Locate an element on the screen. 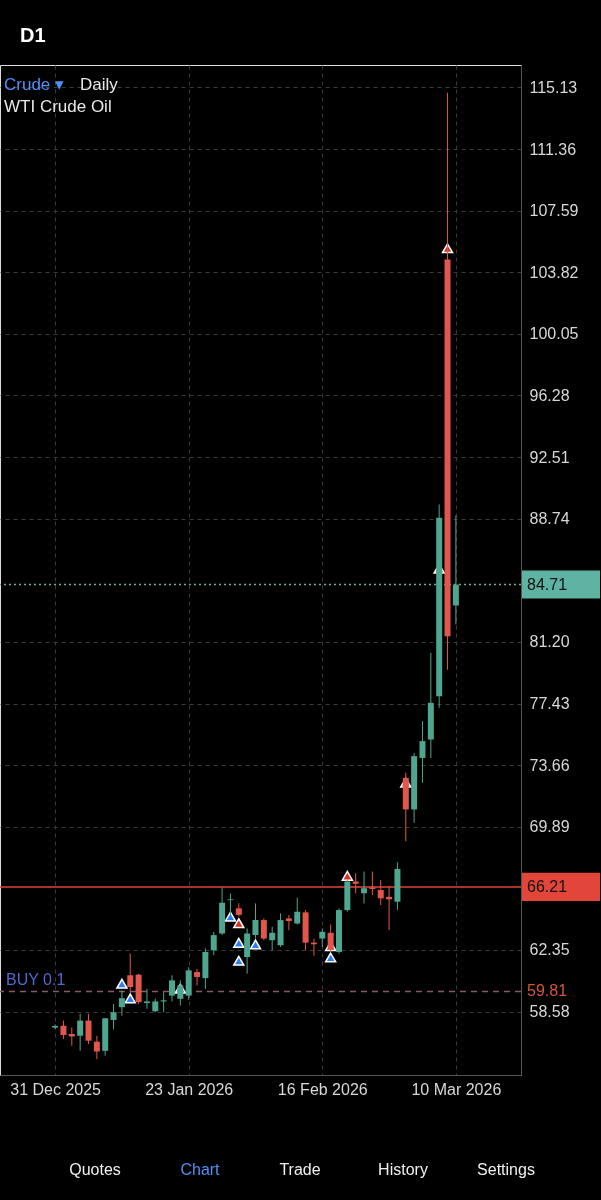  y-tick-label: 100.05 is located at coordinates (554, 334).